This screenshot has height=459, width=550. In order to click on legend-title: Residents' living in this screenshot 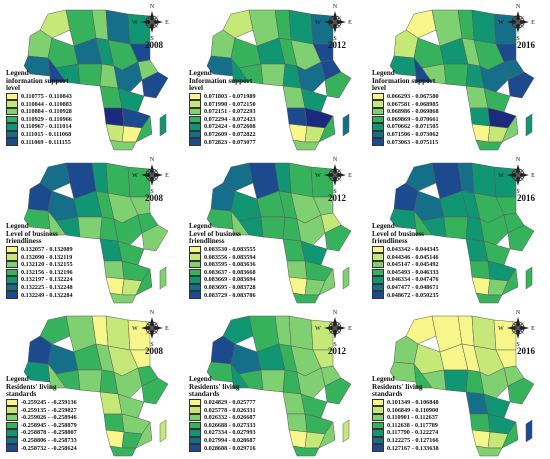, I will do `click(214, 386)`.